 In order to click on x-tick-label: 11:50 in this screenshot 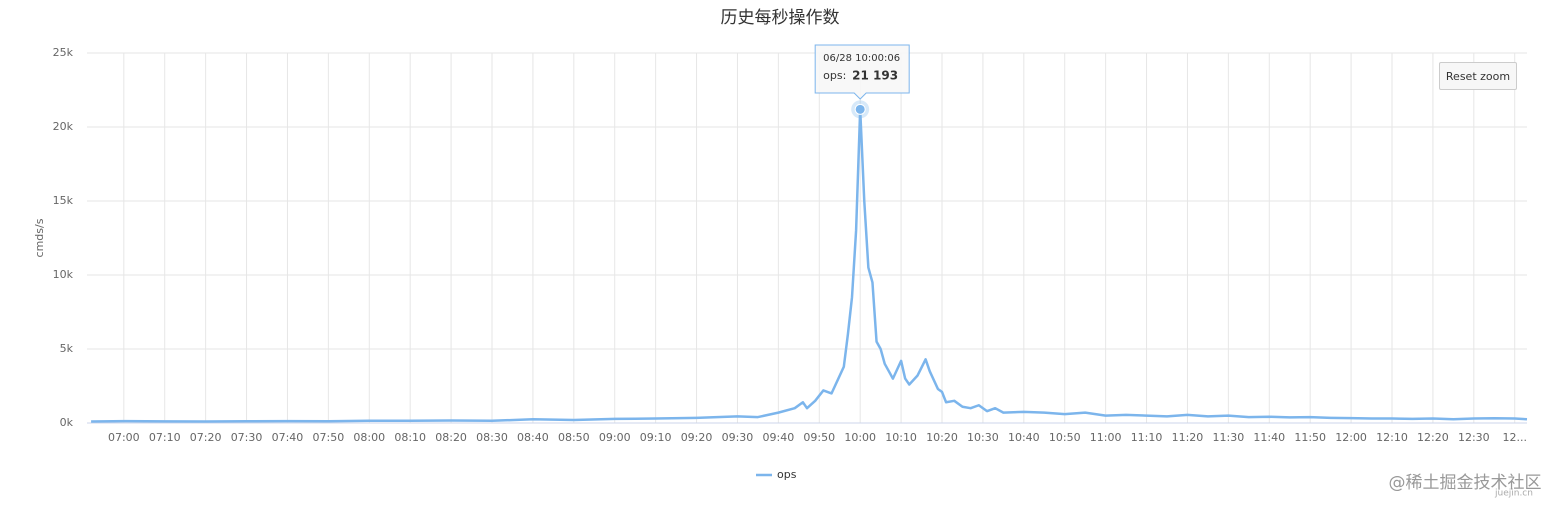, I will do `click(1310, 437)`.